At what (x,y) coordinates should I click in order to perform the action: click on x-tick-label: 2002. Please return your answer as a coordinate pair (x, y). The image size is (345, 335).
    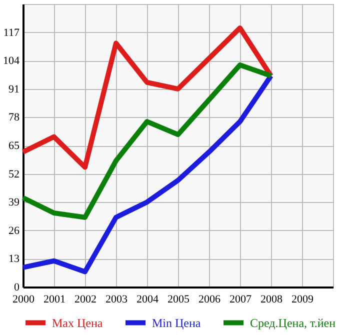
    Looking at the image, I should click on (85, 300).